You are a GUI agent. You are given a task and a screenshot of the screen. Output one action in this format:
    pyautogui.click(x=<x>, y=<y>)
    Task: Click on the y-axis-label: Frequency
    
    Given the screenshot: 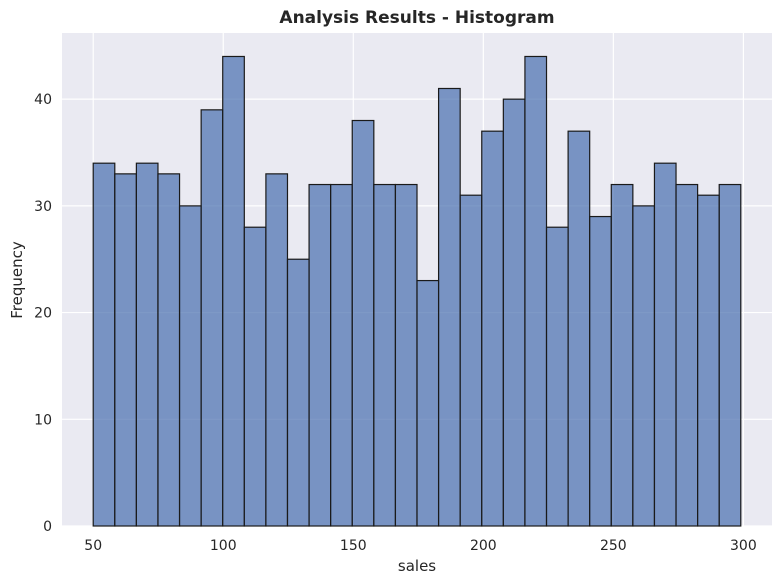 What is the action you would take?
    pyautogui.click(x=17, y=280)
    